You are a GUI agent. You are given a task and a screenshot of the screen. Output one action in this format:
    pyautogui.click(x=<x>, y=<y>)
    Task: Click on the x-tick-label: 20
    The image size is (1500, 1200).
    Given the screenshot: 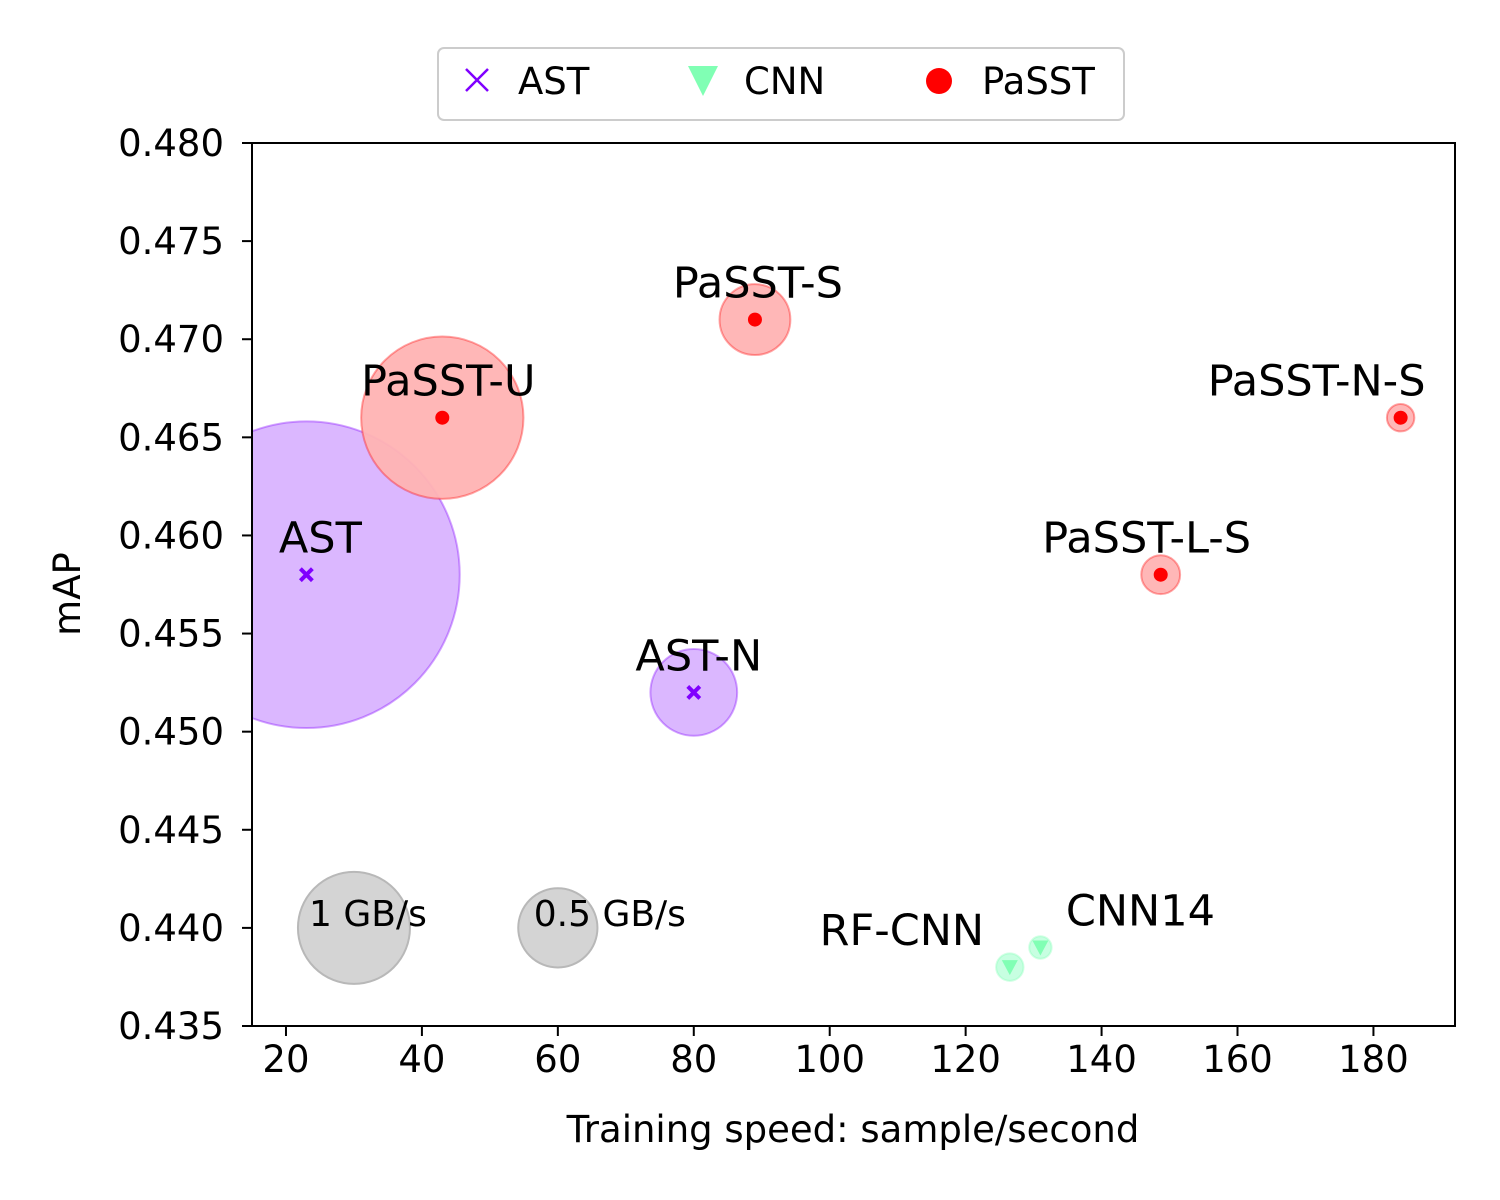 What is the action you would take?
    pyautogui.click(x=285, y=1059)
    